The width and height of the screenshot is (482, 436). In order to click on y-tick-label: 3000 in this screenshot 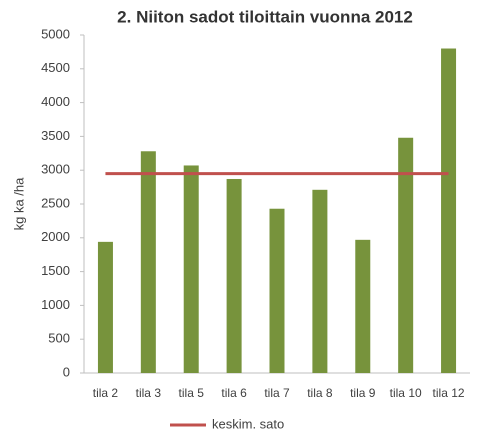, I will do `click(55, 169)`.